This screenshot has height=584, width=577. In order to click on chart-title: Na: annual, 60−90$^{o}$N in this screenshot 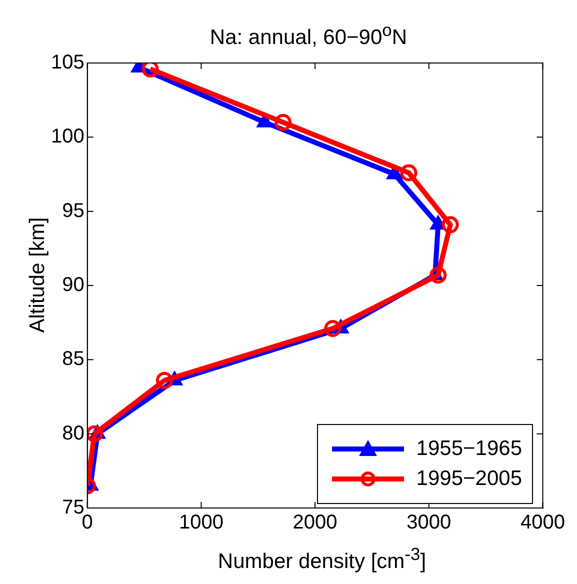, I will do `click(308, 35)`.